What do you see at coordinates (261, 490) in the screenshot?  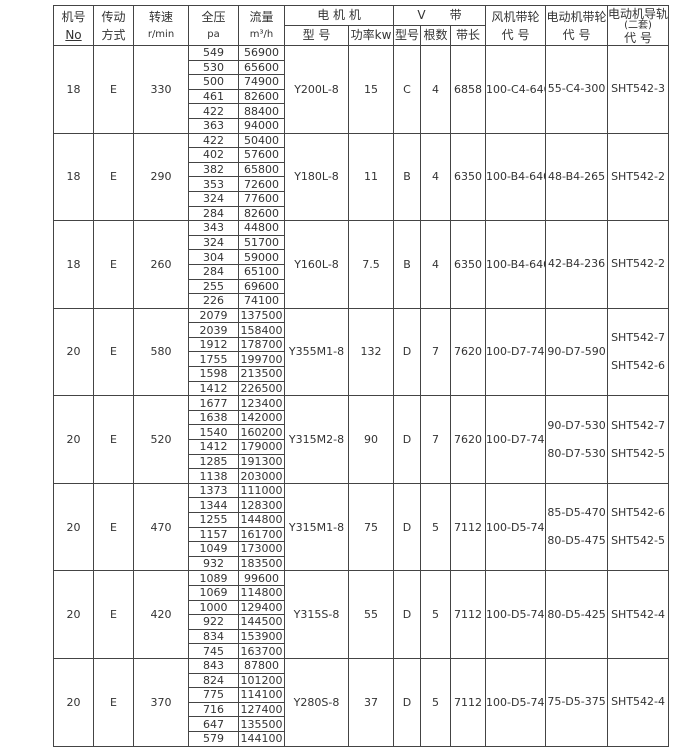 I see `flow-cell: 111000` at bounding box center [261, 490].